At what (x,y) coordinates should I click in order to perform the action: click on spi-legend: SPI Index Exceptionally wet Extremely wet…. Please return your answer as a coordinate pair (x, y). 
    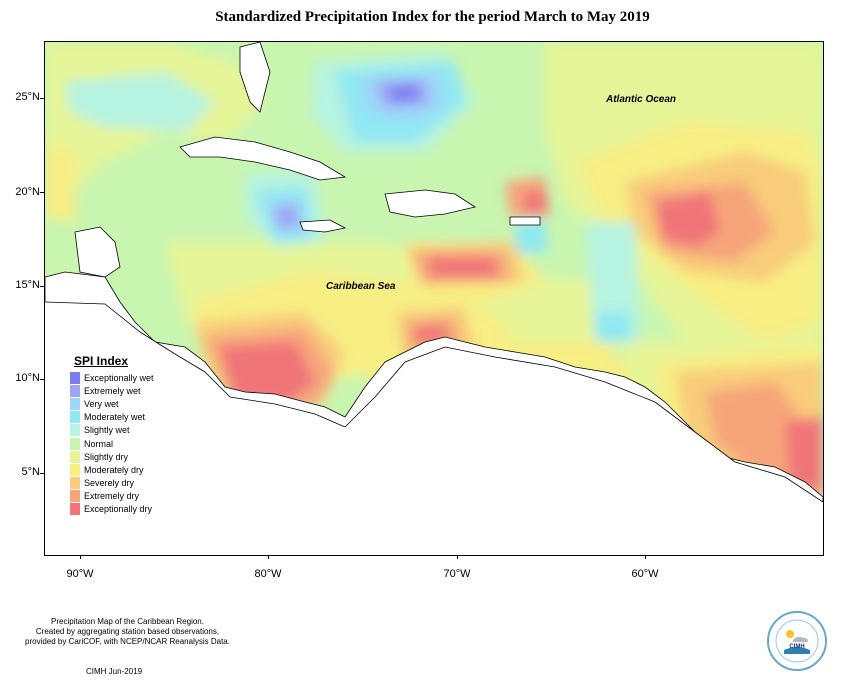
    Looking at the image, I should click on (125, 435).